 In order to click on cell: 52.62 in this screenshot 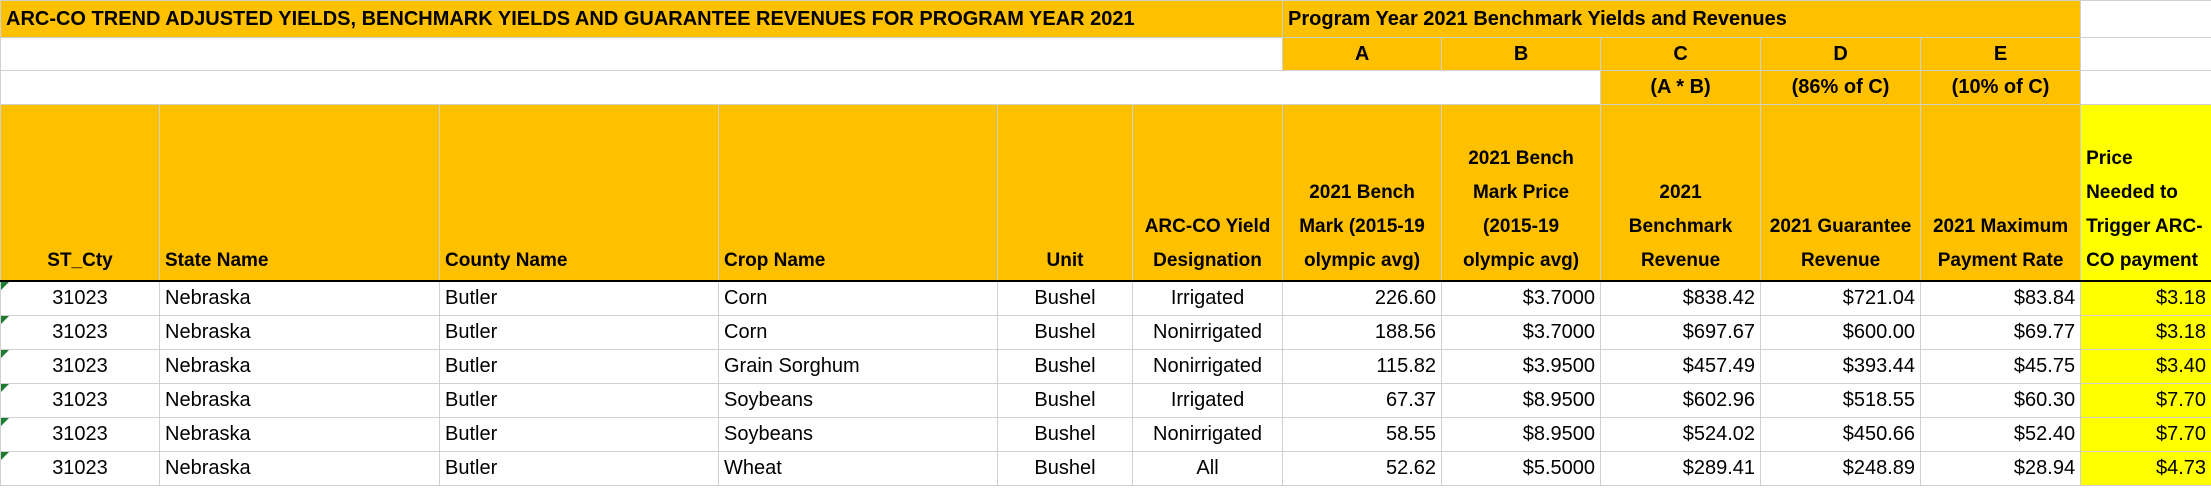, I will do `click(1362, 468)`.